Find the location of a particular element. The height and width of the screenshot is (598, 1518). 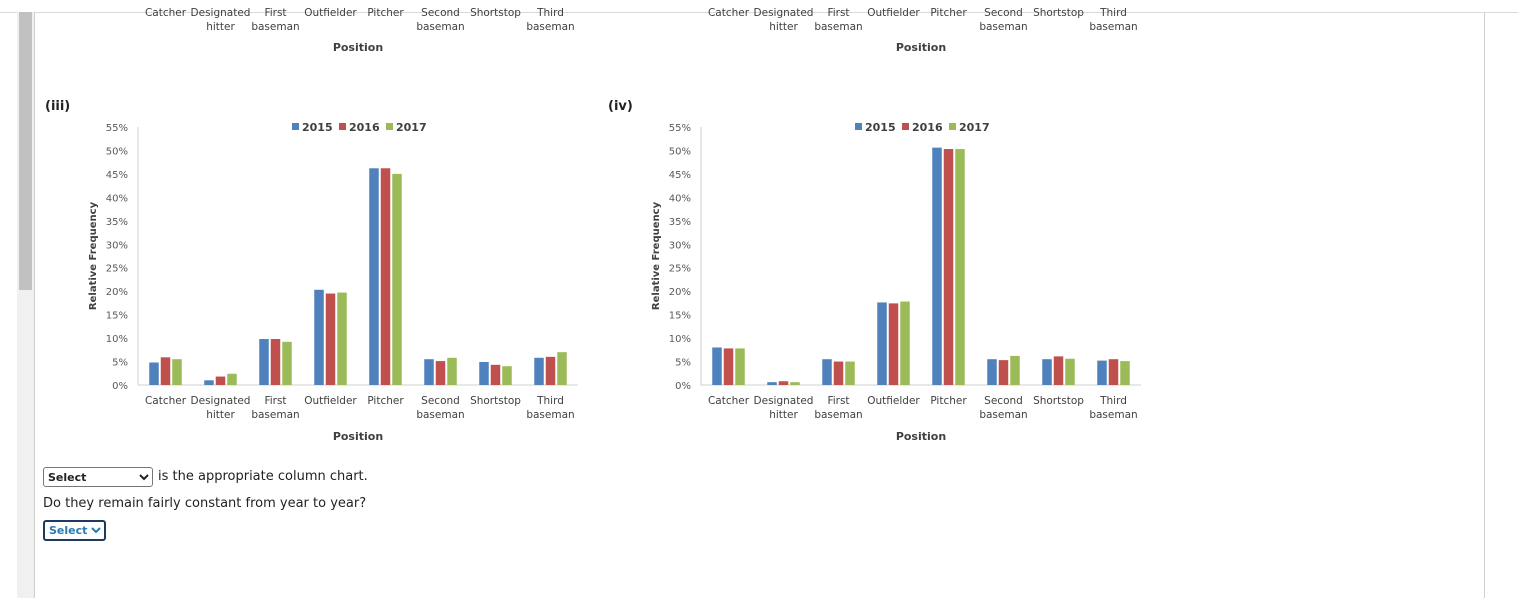

constant-answer-select: Select is located at coordinates (74, 530).